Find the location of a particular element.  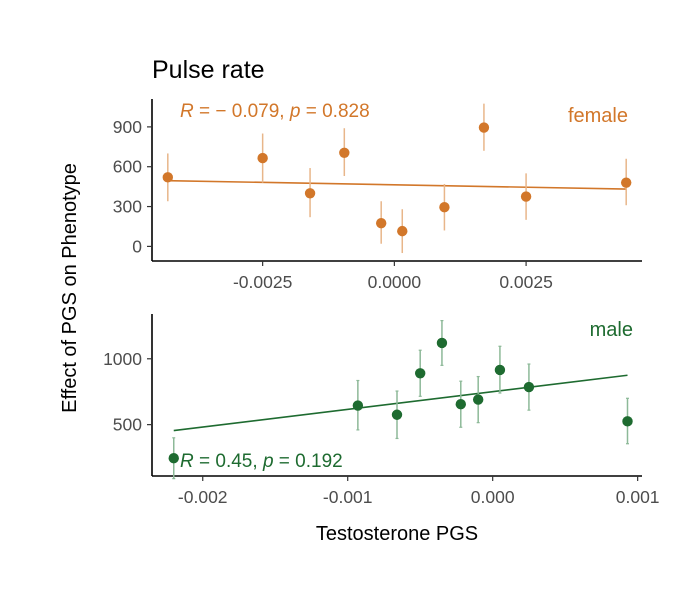

y-tick-label: 600 is located at coordinates (127, 167).